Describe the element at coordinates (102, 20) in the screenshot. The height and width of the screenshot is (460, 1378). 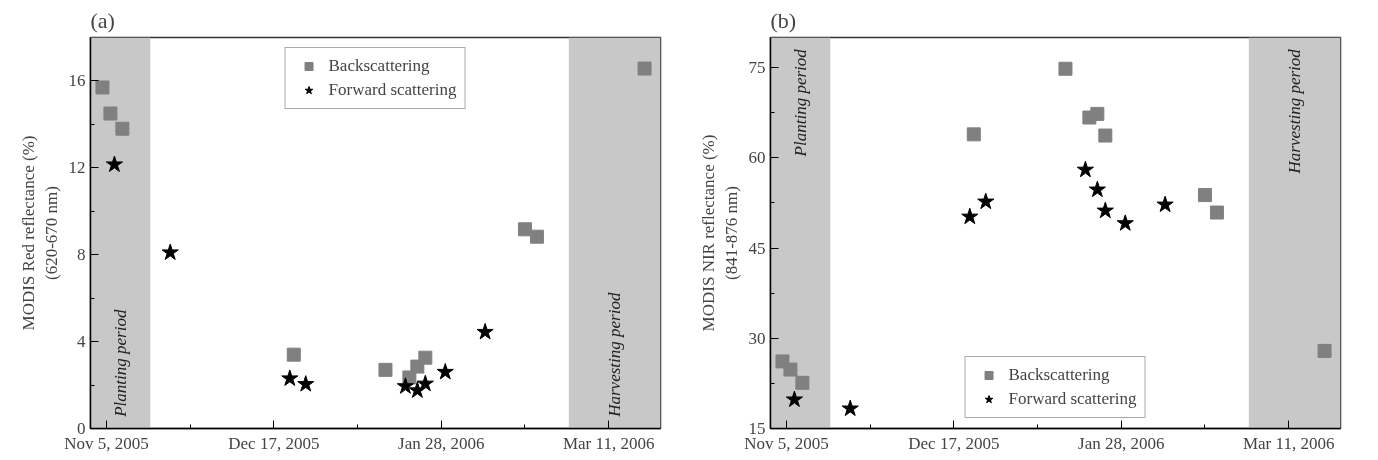
I see `chart-title: (a)` at that location.